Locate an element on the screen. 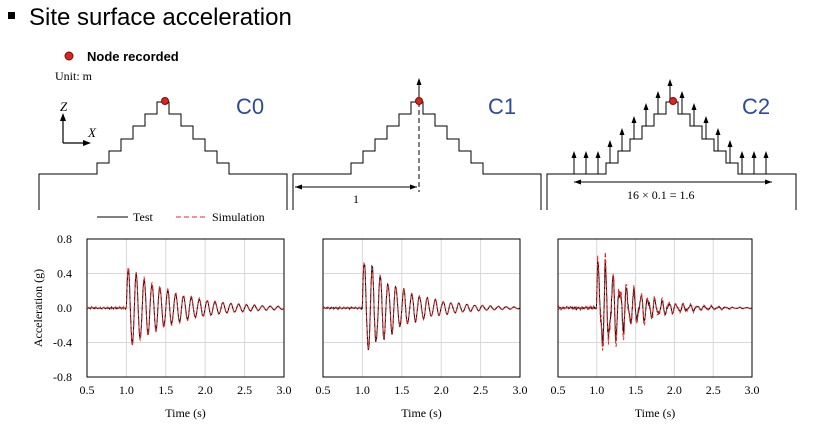 This screenshot has height=440, width=826. unit-label: Unit: m is located at coordinates (74, 76).